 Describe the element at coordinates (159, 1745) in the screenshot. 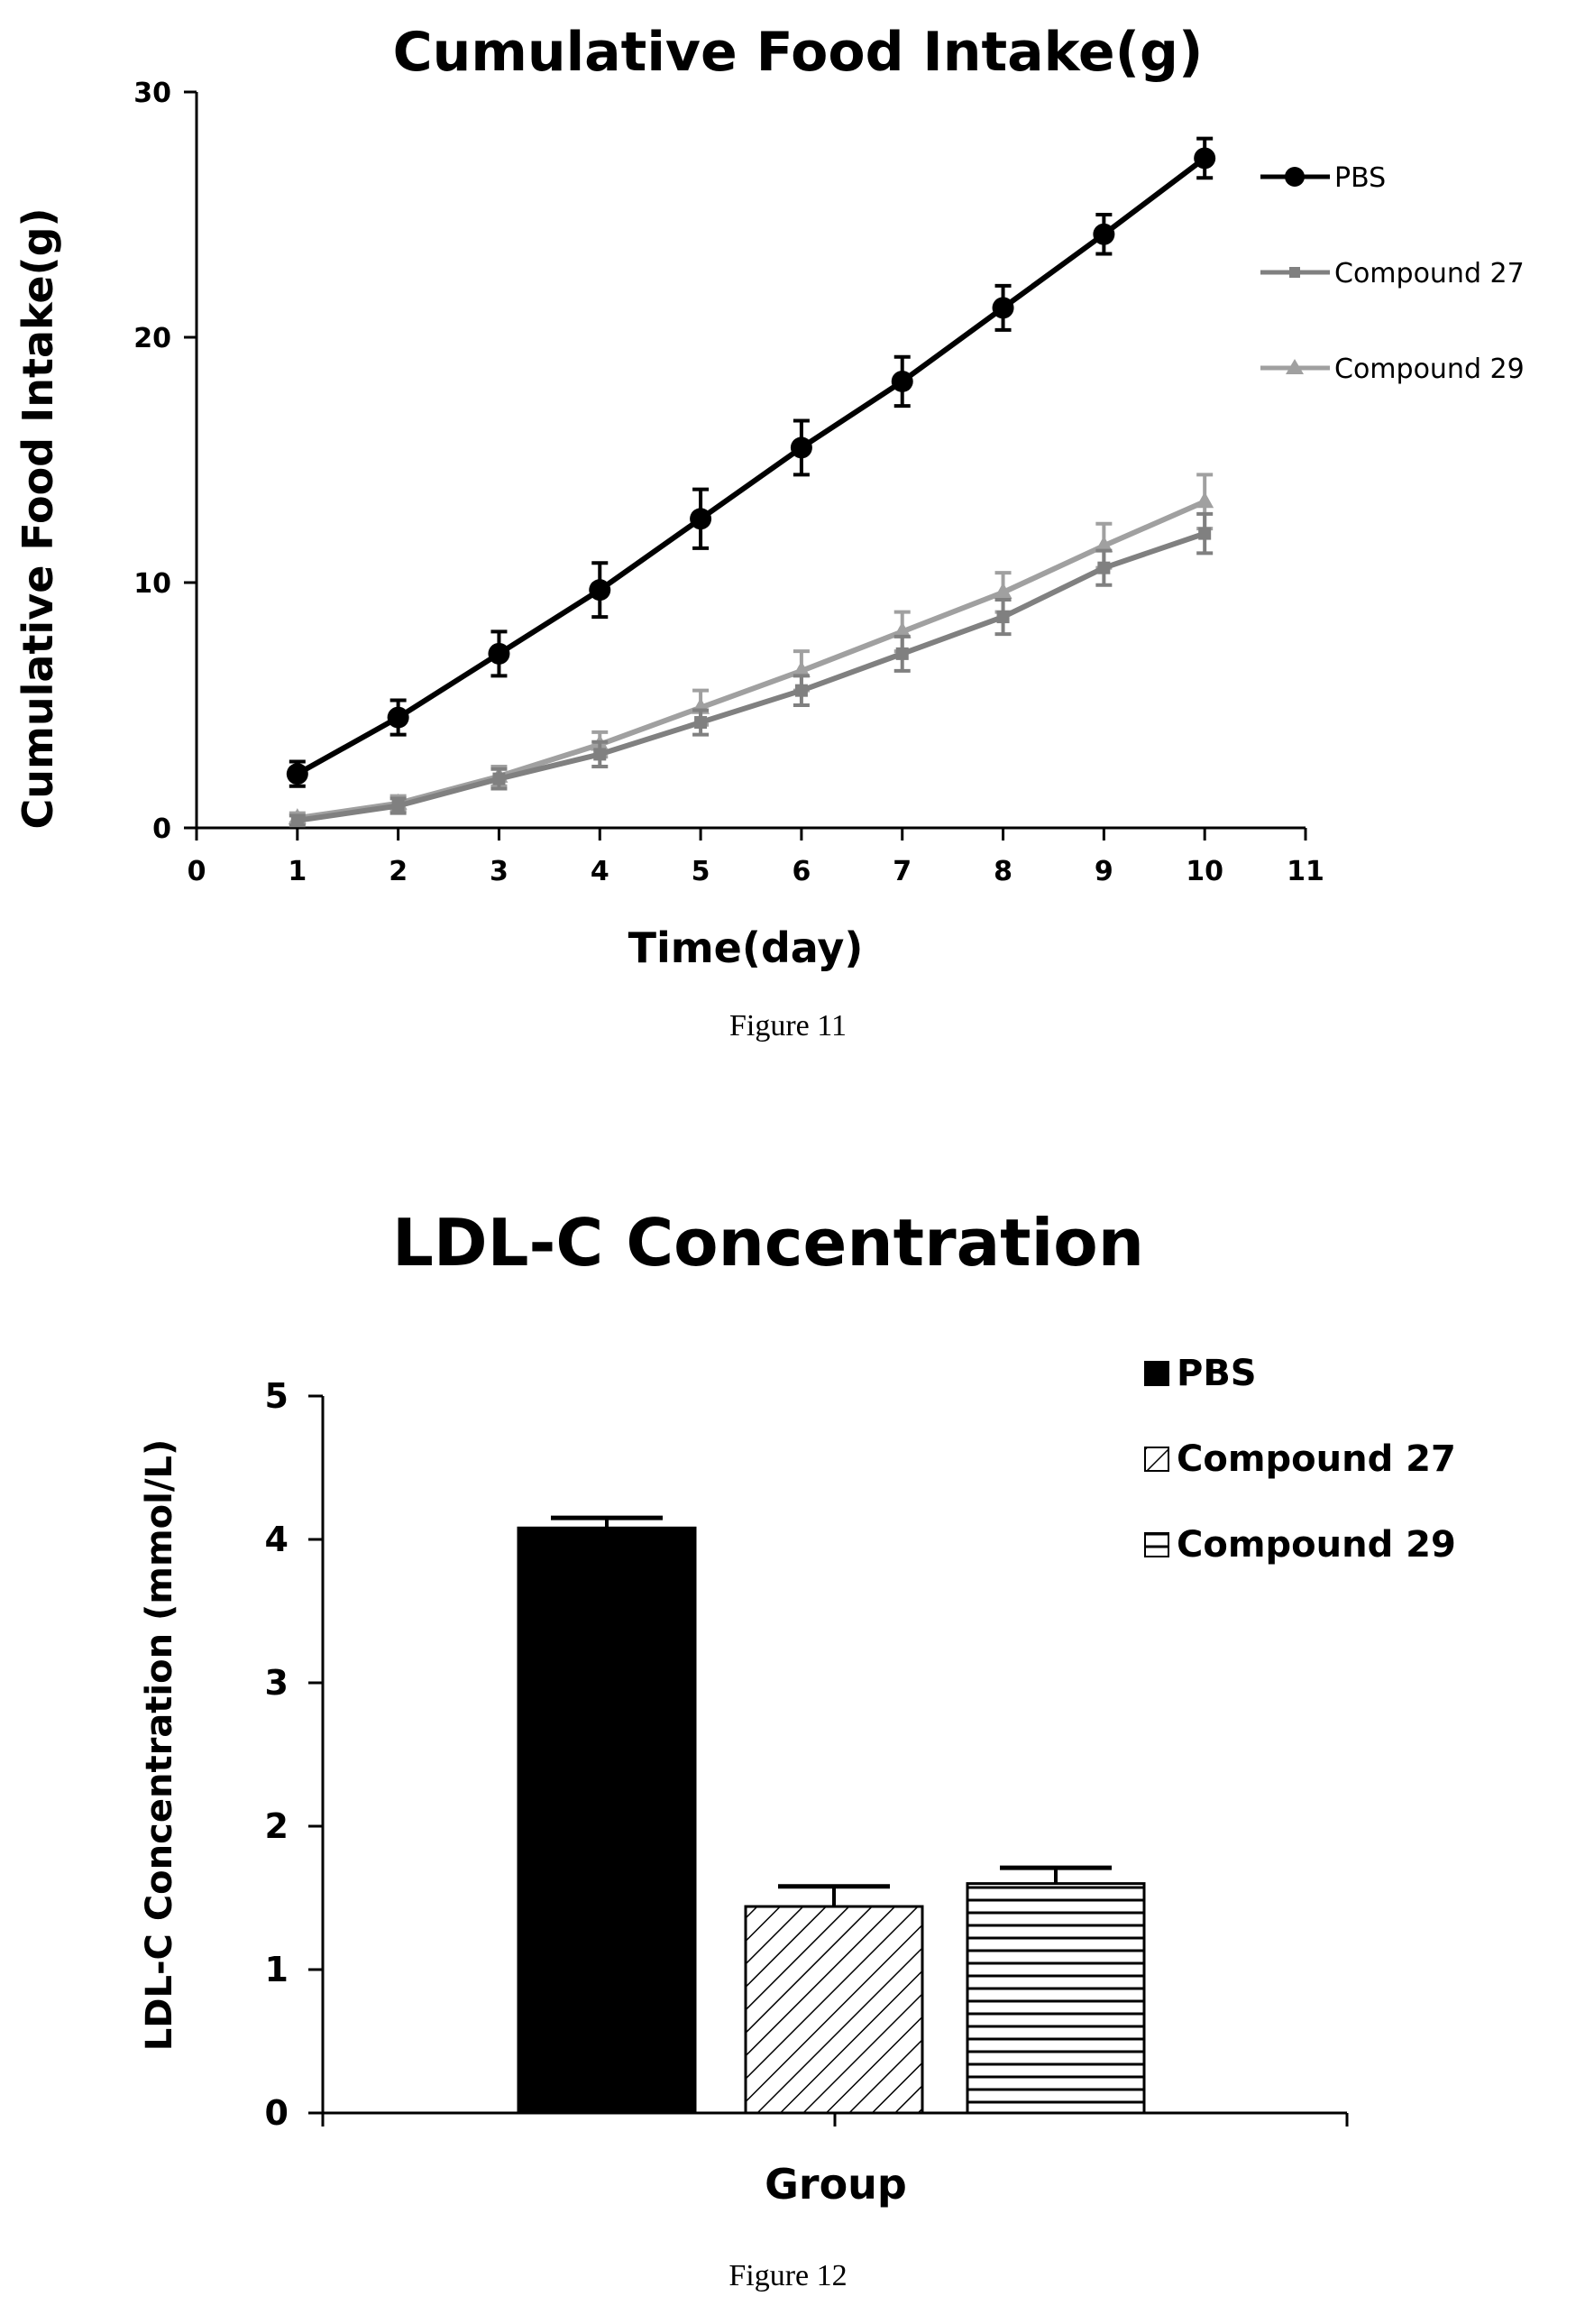

I see `y-axis-title: LDL-C Concentration (mmol/L)` at that location.